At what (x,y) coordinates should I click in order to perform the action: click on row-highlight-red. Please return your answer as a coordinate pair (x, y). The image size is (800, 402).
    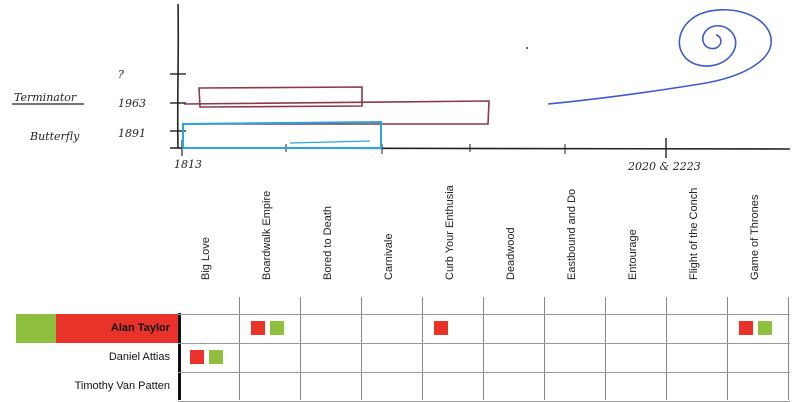
    Looking at the image, I should click on (117, 328).